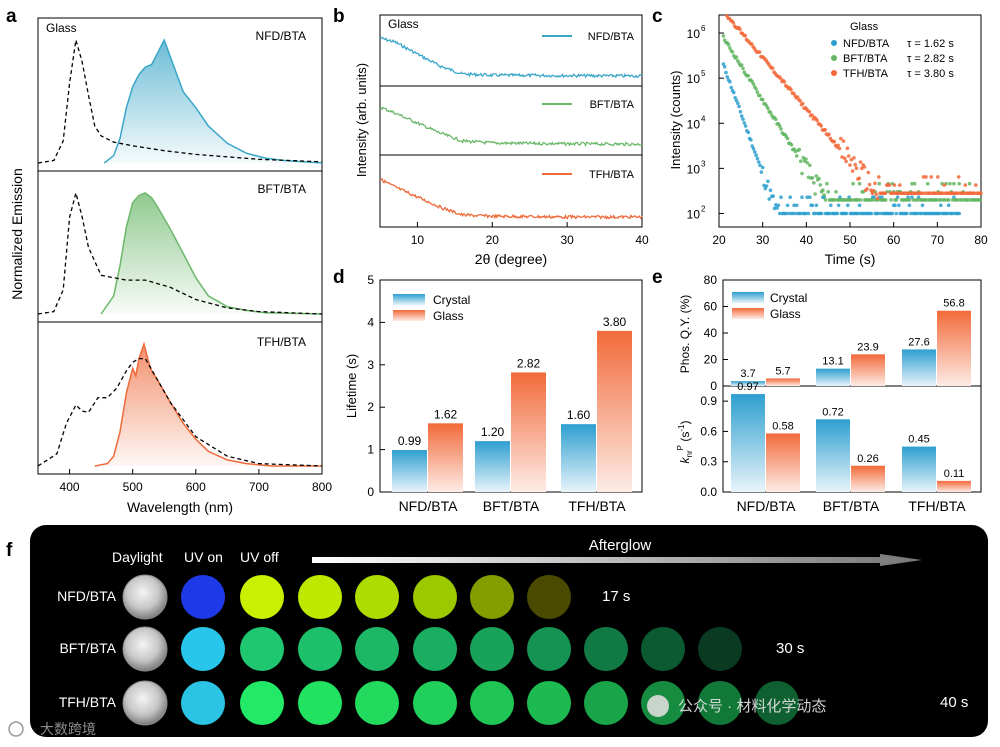 Image resolution: width=1000 pixels, height=747 pixels. I want to click on panel-a-label-bft: BFT/BTA, so click(282, 189).